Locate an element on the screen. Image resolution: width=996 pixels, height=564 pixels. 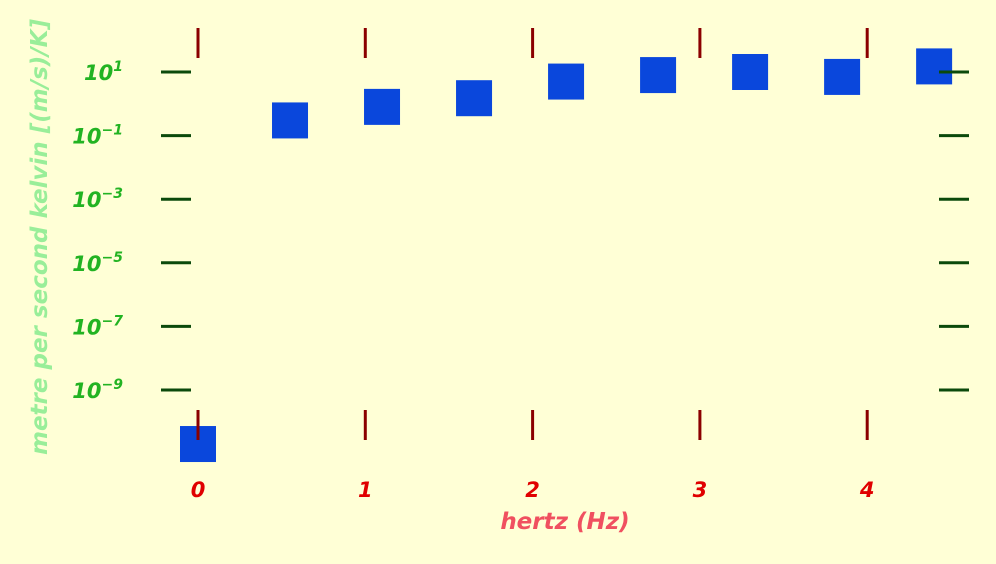
y-tick-exponent: −1 is located at coordinates (112, 131).